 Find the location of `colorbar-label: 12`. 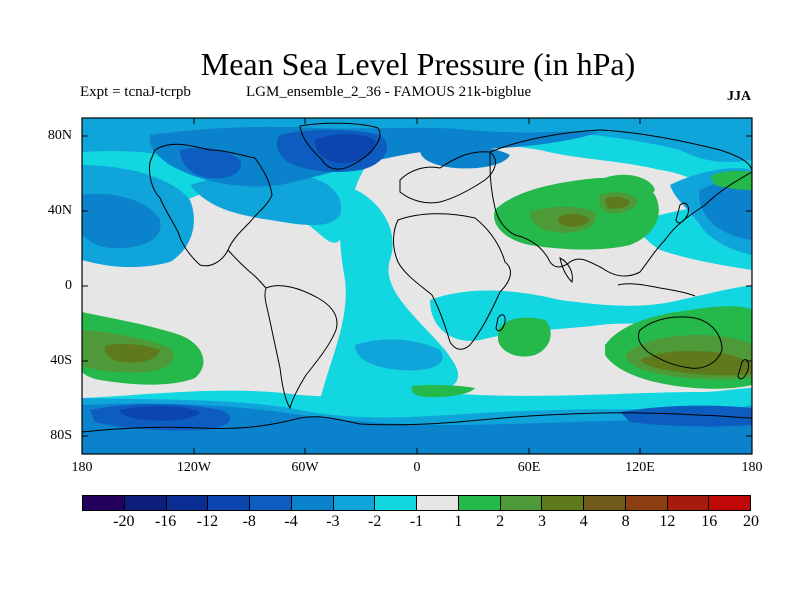

colorbar-label: 12 is located at coordinates (667, 521).